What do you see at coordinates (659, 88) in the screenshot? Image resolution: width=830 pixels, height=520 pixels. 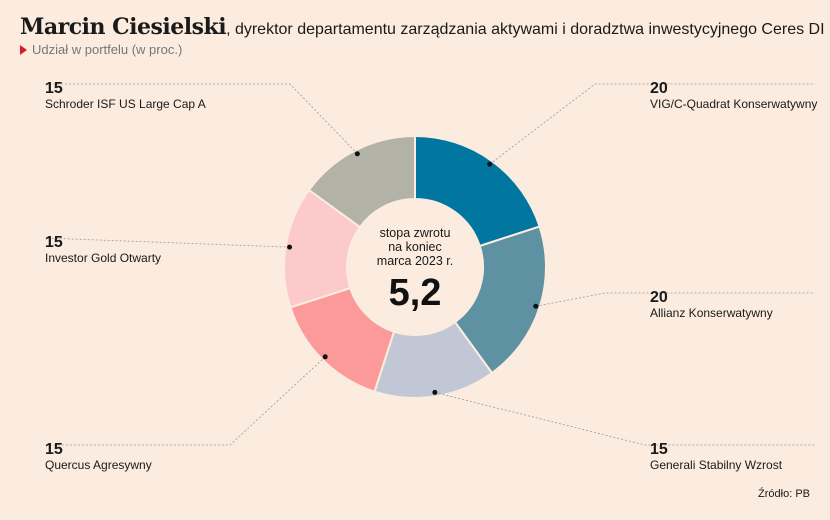 I see `value-label-1: 20` at bounding box center [659, 88].